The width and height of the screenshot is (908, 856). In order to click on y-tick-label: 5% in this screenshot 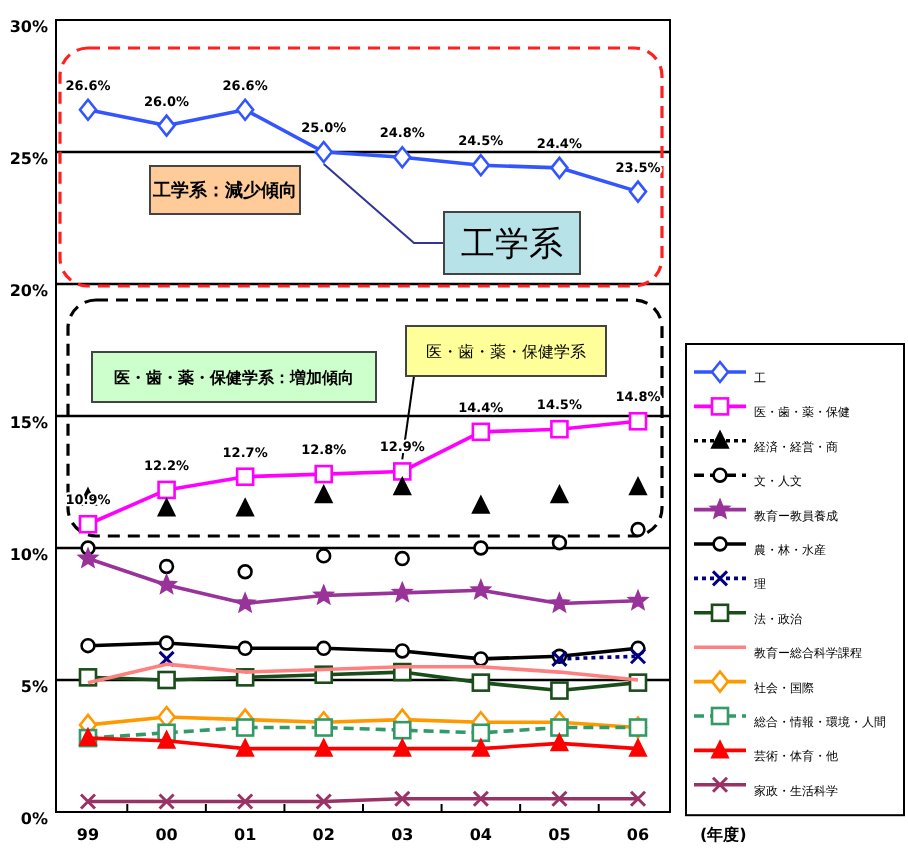, I will do `click(34, 687)`.